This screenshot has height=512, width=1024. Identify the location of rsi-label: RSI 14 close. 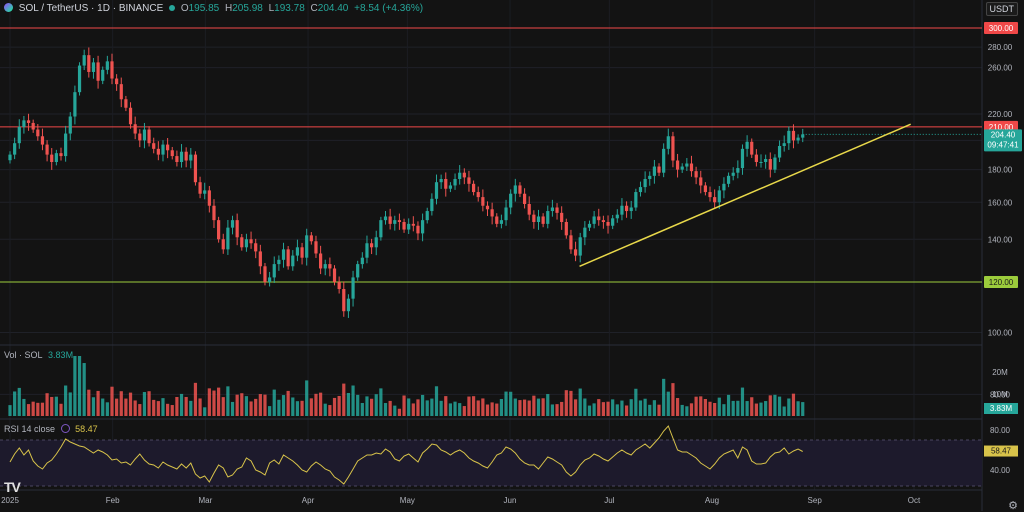
(30, 429).